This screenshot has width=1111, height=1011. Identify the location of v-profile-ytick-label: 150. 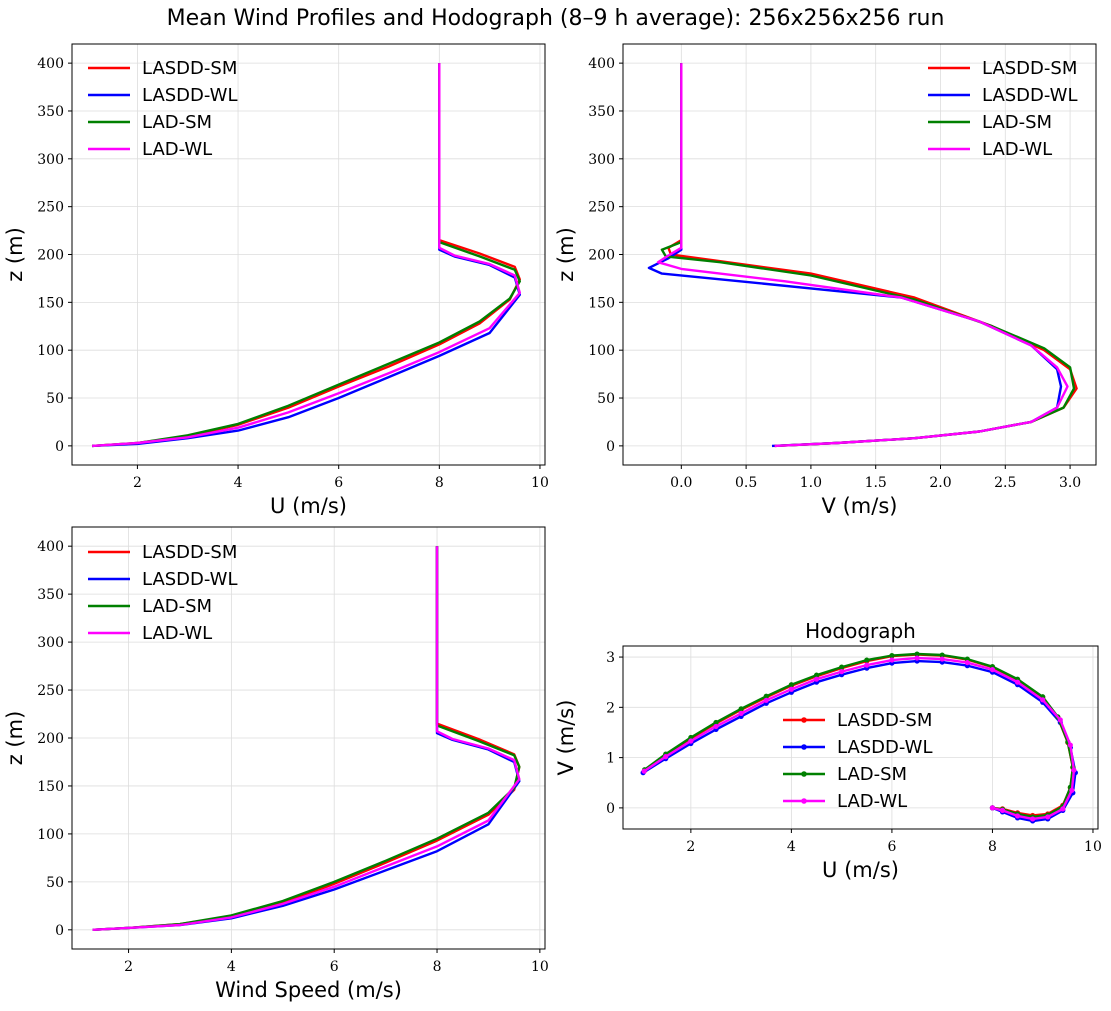
(601, 303).